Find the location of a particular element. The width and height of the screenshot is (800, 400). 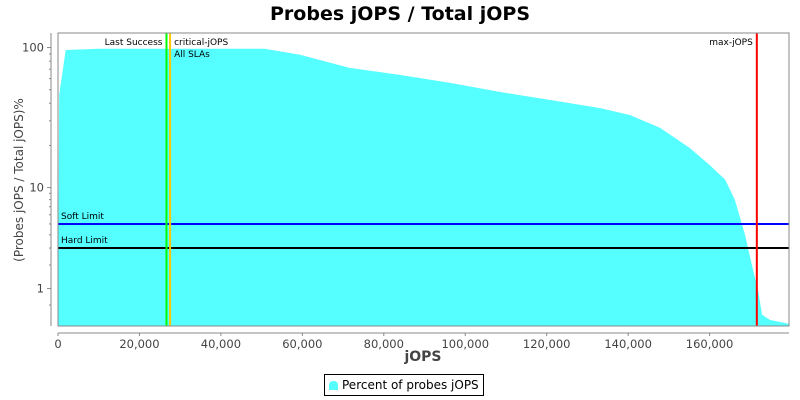

x-axis-label: jOPS is located at coordinates (423, 357).